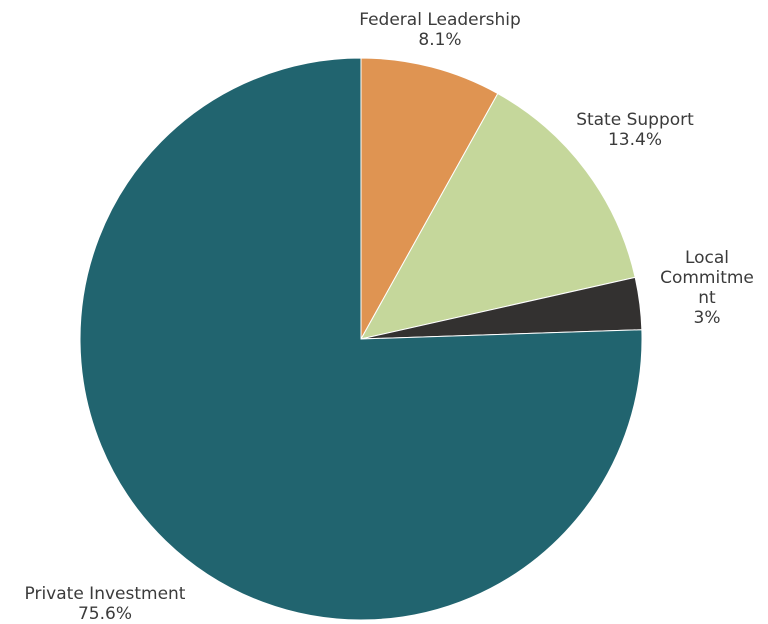 This screenshot has width=768, height=624. I want to click on slice-value-text: 8.1%, so click(439, 40).